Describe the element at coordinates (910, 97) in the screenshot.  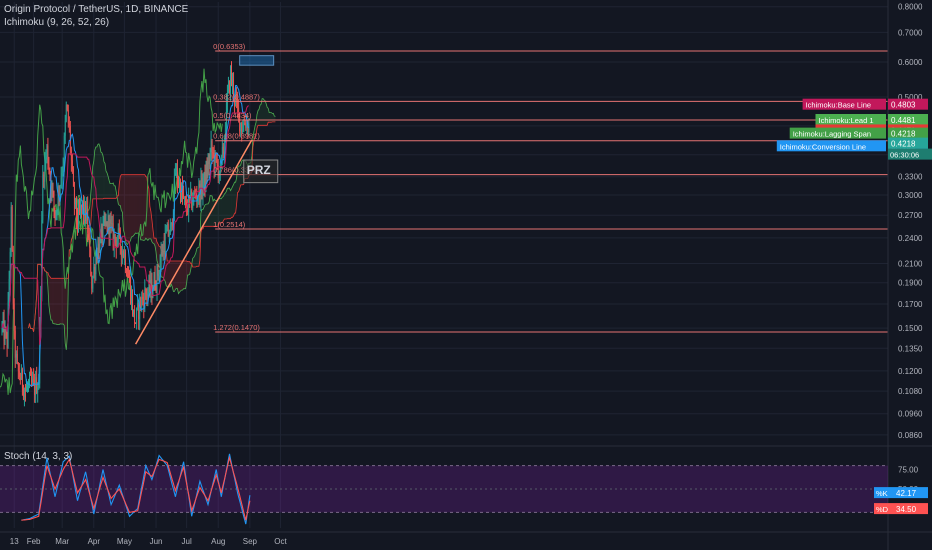
I see `y-tick-label: 0.5000` at that location.